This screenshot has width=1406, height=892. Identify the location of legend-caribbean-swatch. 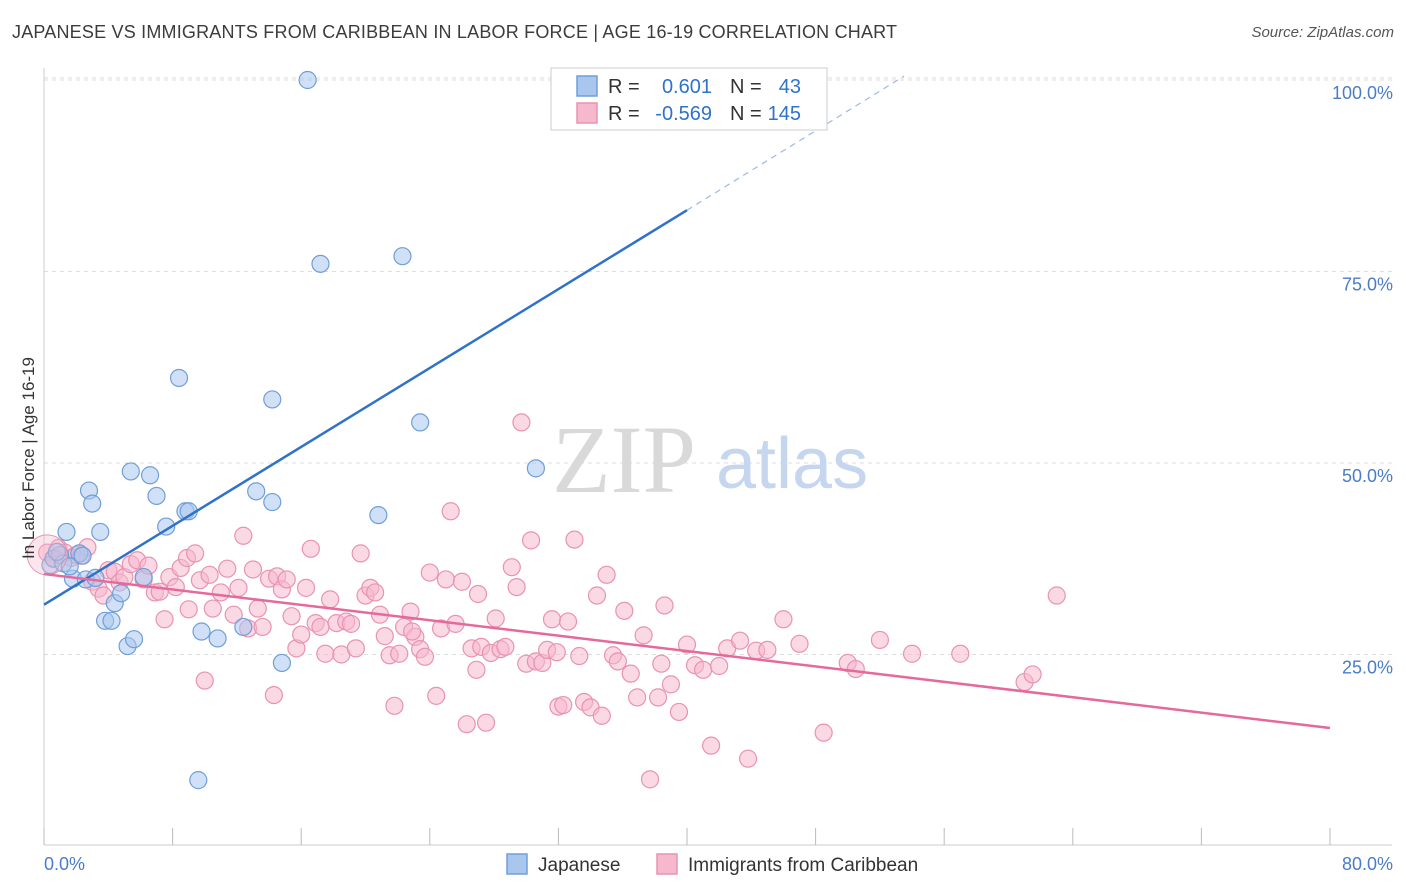
(587, 113).